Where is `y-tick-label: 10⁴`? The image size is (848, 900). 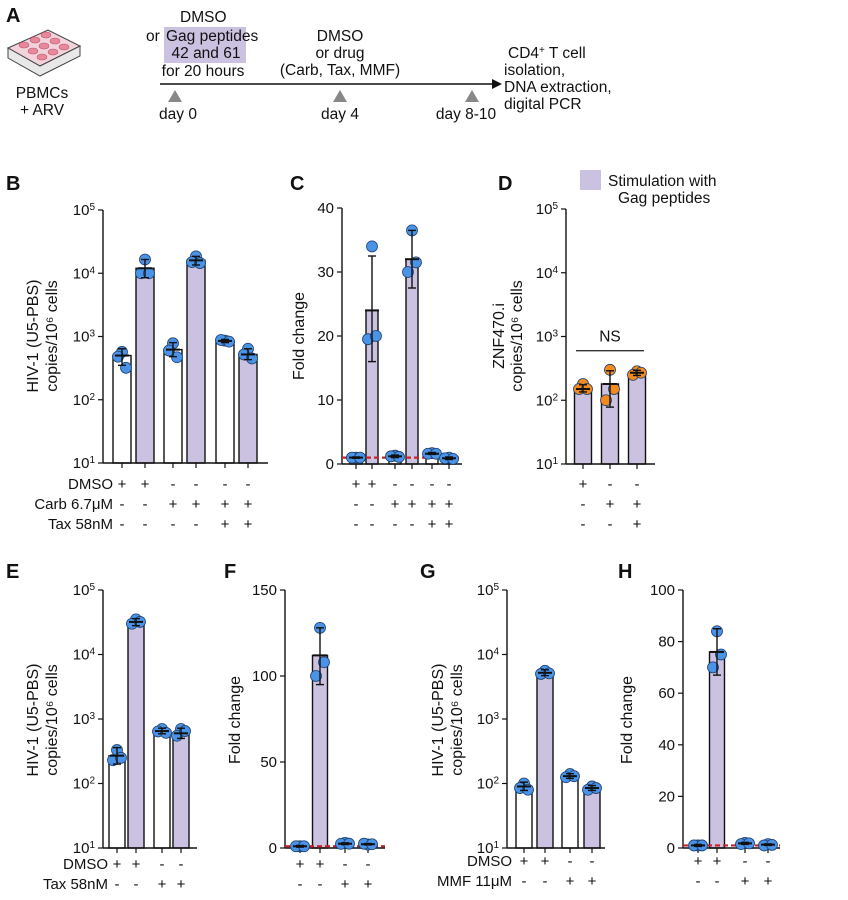
y-tick-label: 10⁴ is located at coordinates (84, 655).